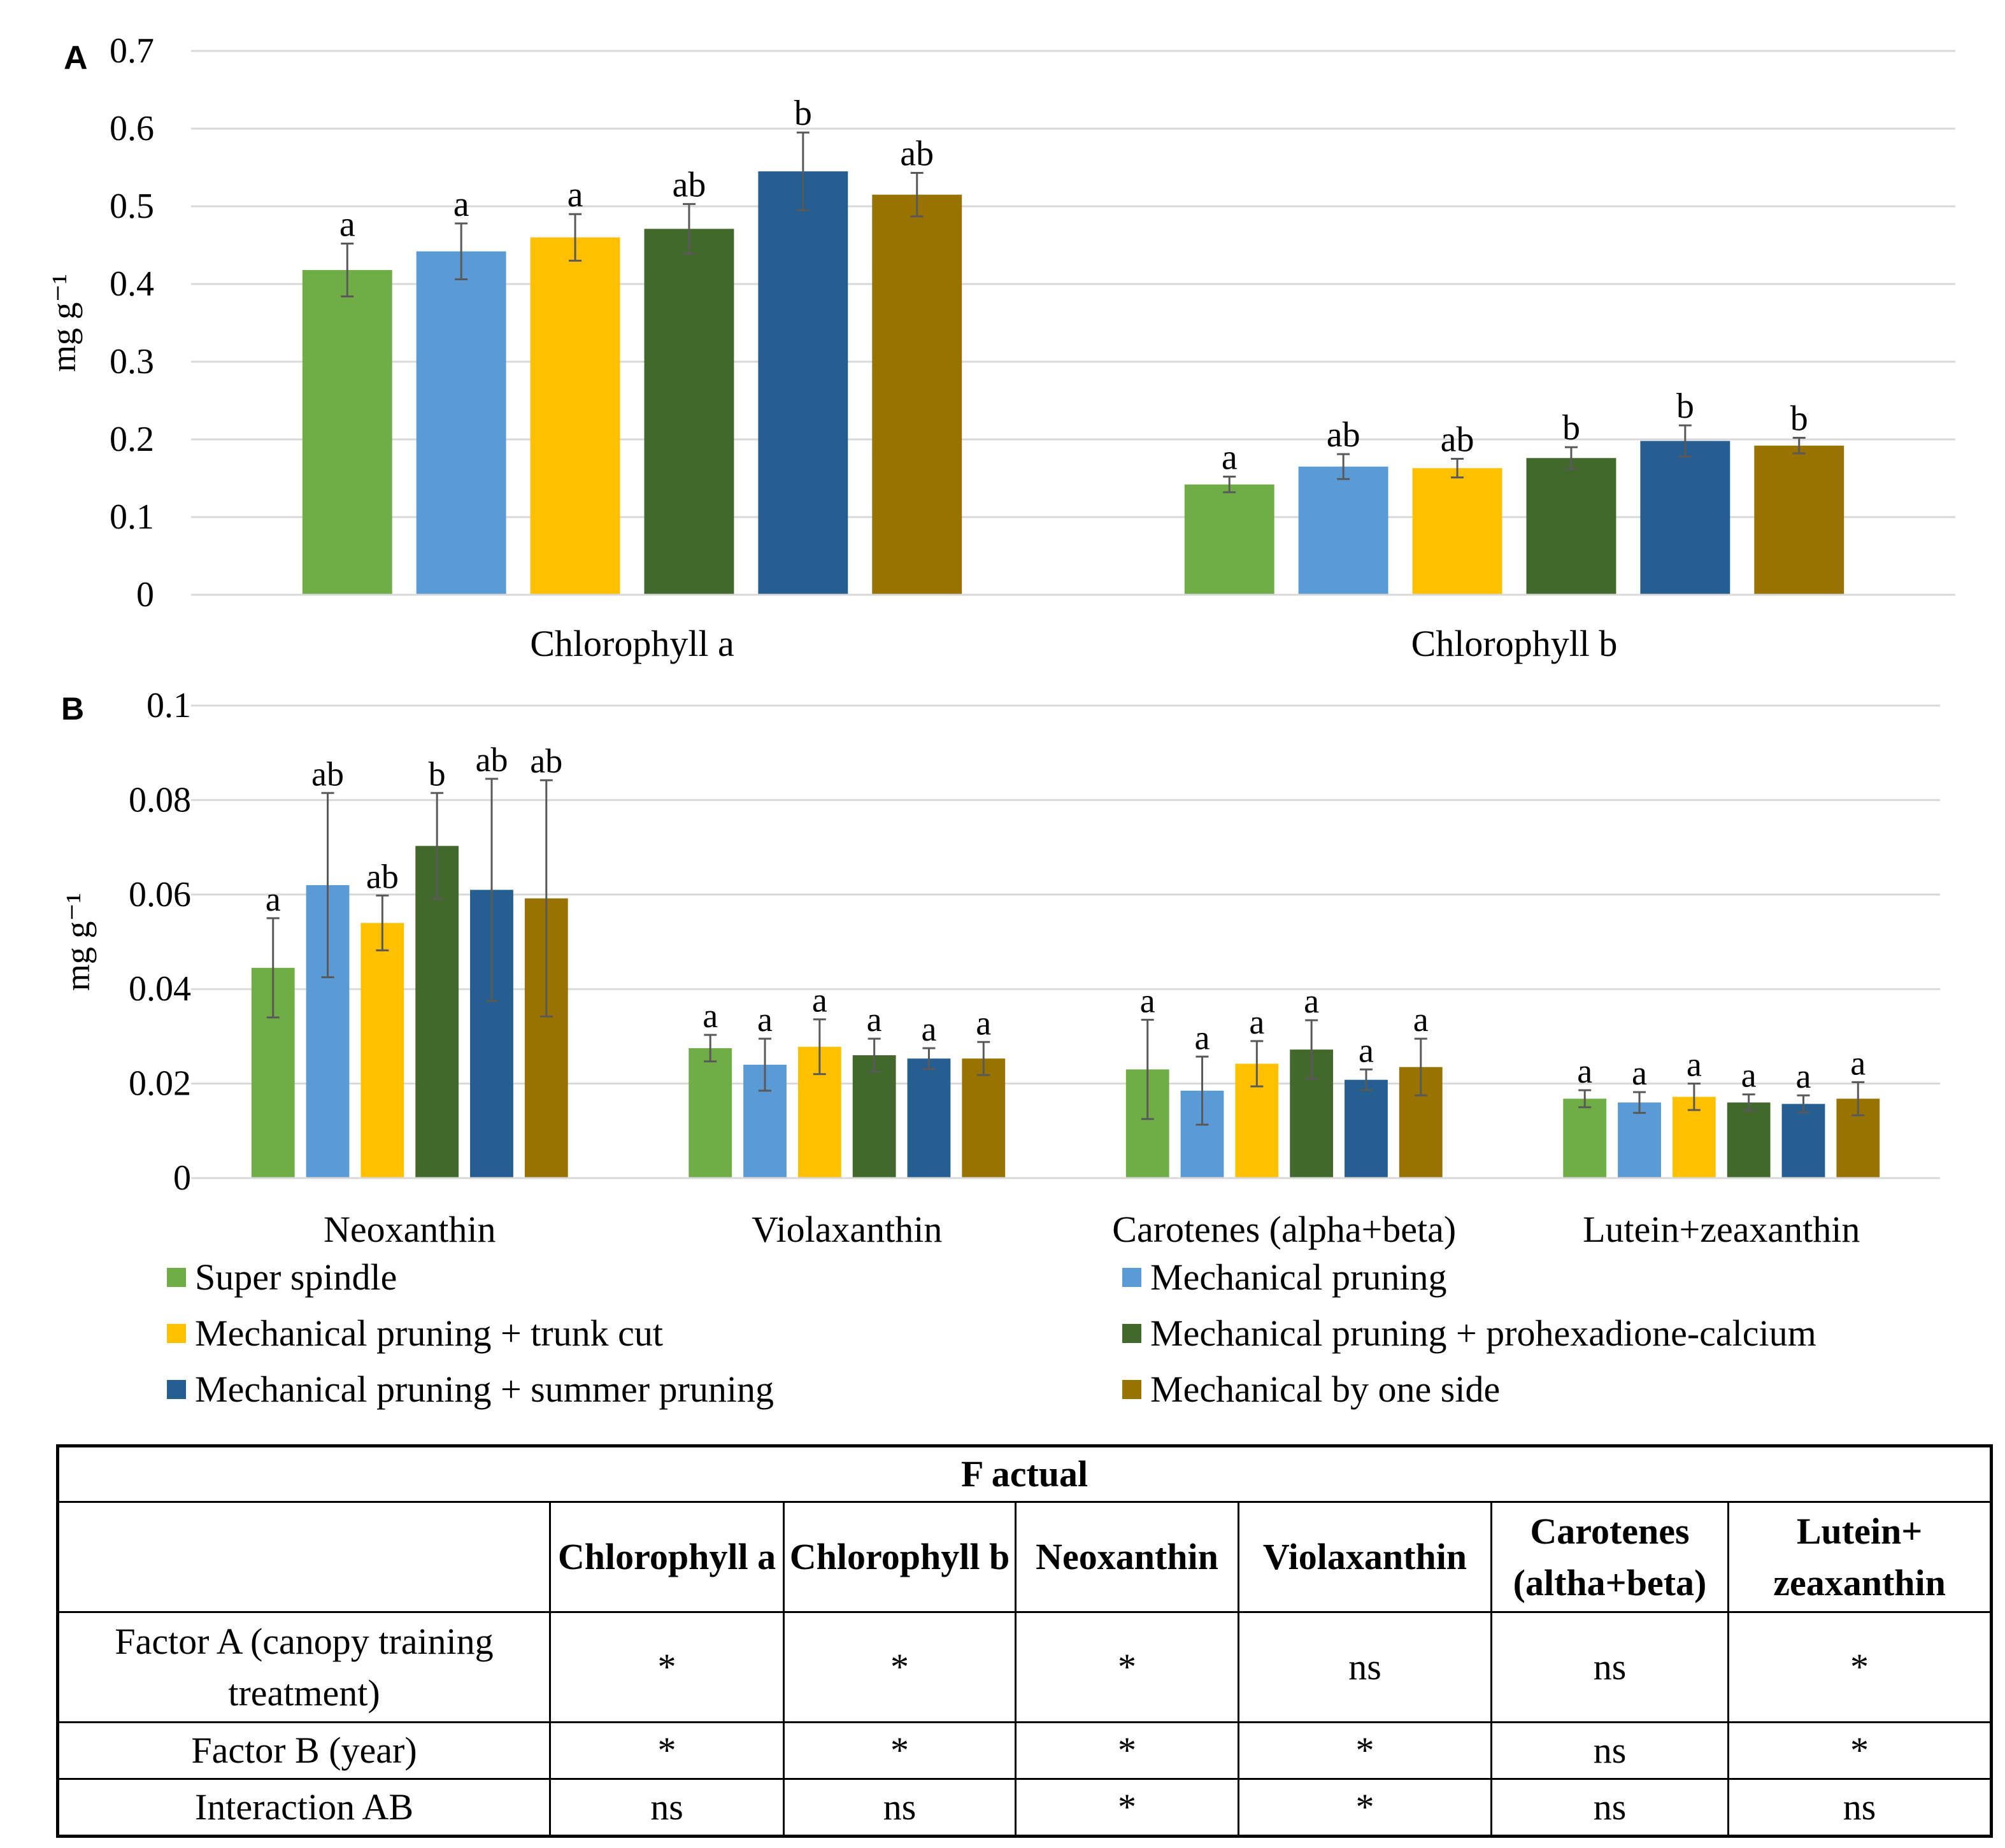 The image size is (2005, 1848). I want to click on table-title-row: F actual, so click(1024, 1474).